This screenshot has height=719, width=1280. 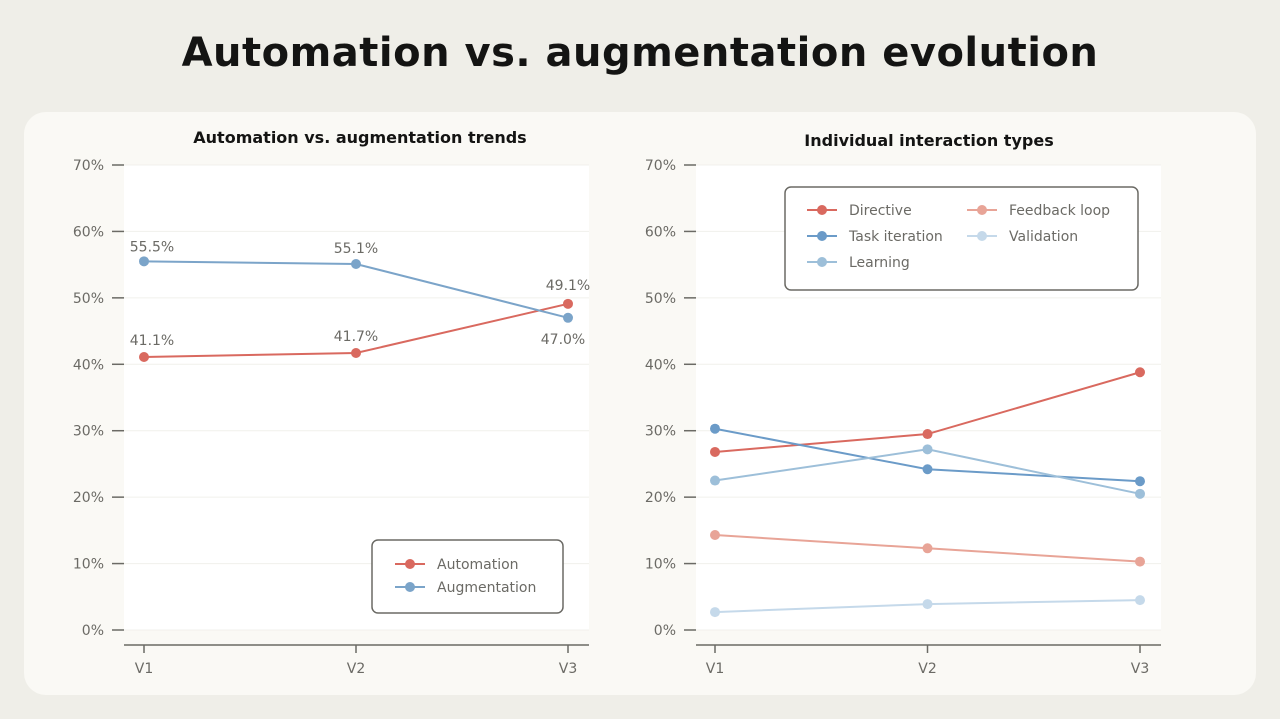 I want to click on chart-title: Automation vs. augmentation trends, so click(x=359, y=137).